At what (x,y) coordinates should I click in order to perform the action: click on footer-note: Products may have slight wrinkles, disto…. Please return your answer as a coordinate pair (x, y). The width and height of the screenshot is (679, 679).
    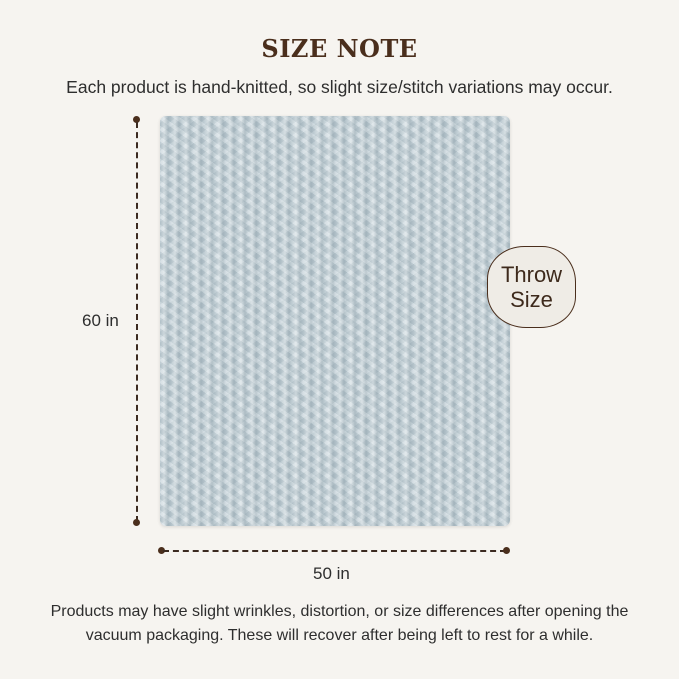
    Looking at the image, I should click on (339, 624).